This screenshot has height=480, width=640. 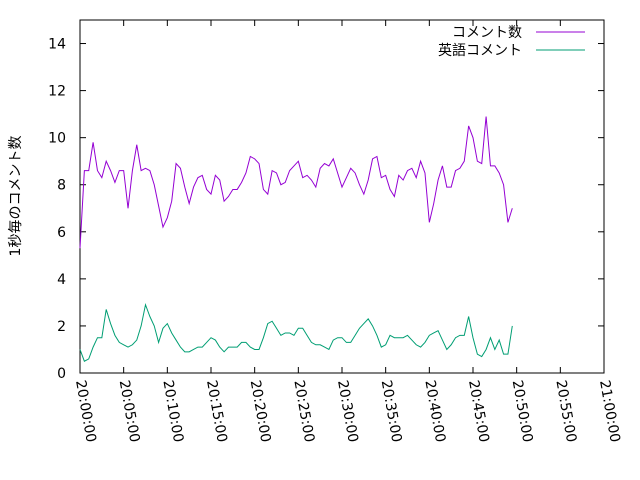 I want to click on y-tick-label: 2, so click(x=61, y=327).